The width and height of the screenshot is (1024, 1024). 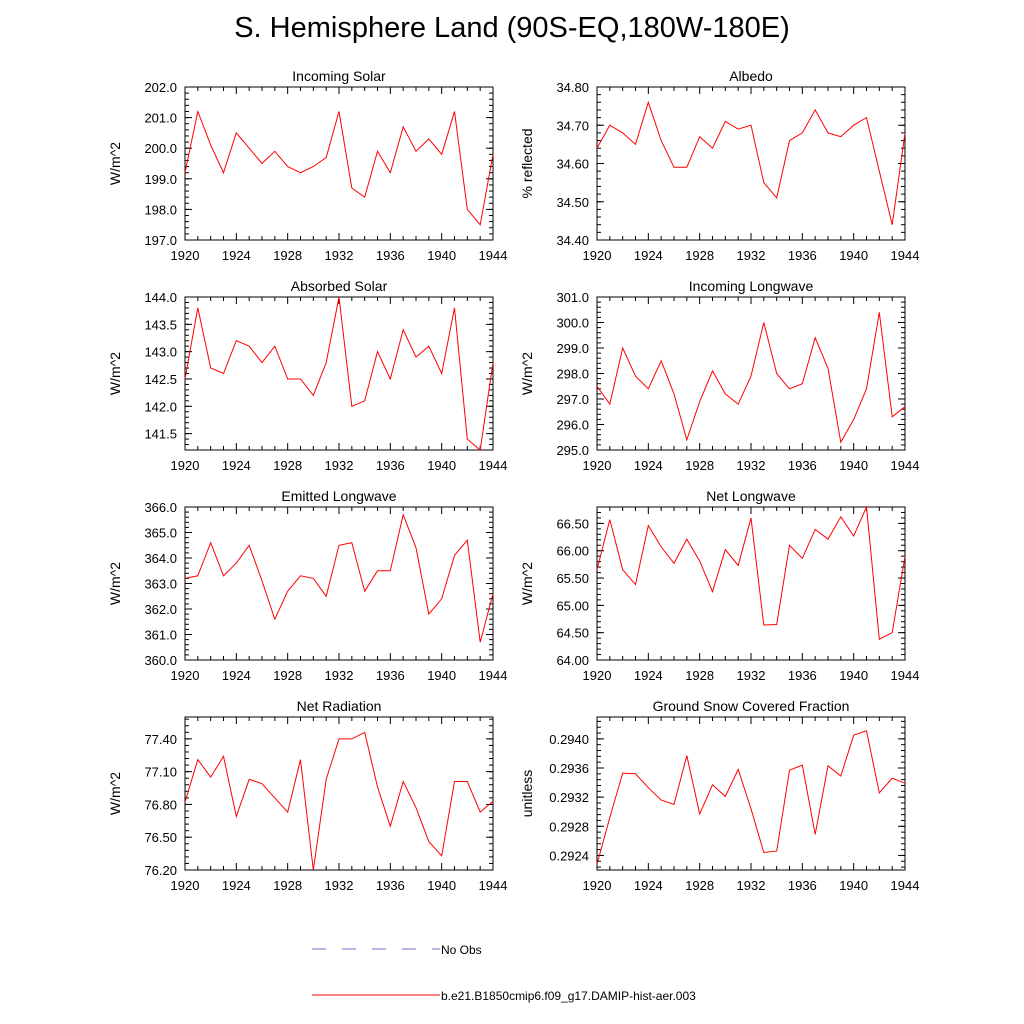 What do you see at coordinates (572, 125) in the screenshot?
I see `y-tick-label: 34.70` at bounding box center [572, 125].